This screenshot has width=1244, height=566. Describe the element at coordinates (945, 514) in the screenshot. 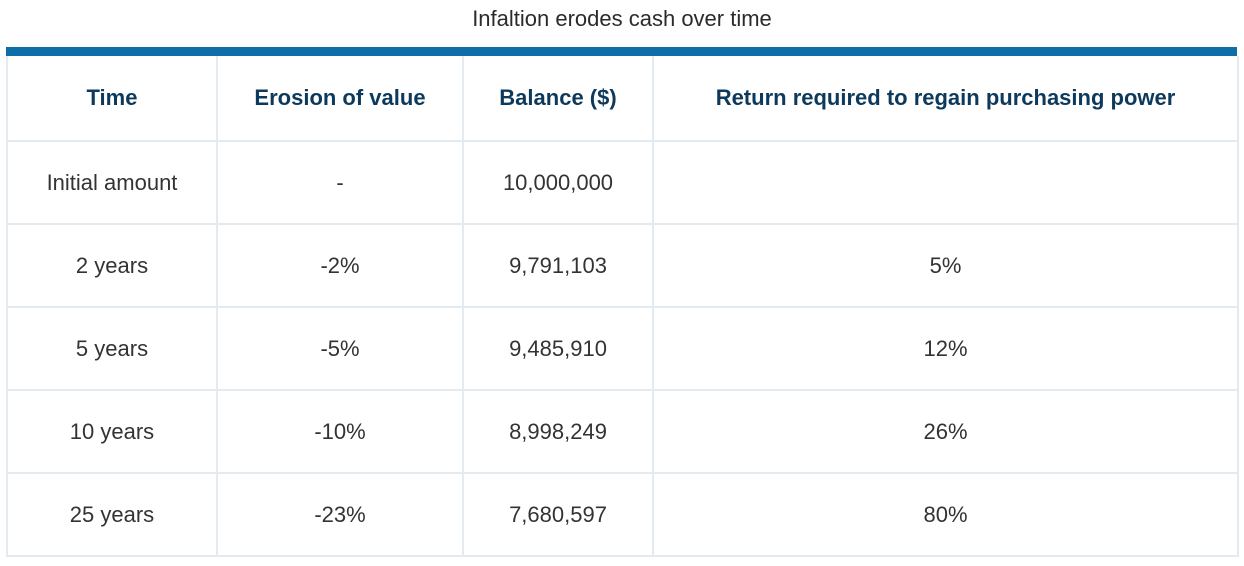

I see `cell-return-required: 80%` at that location.